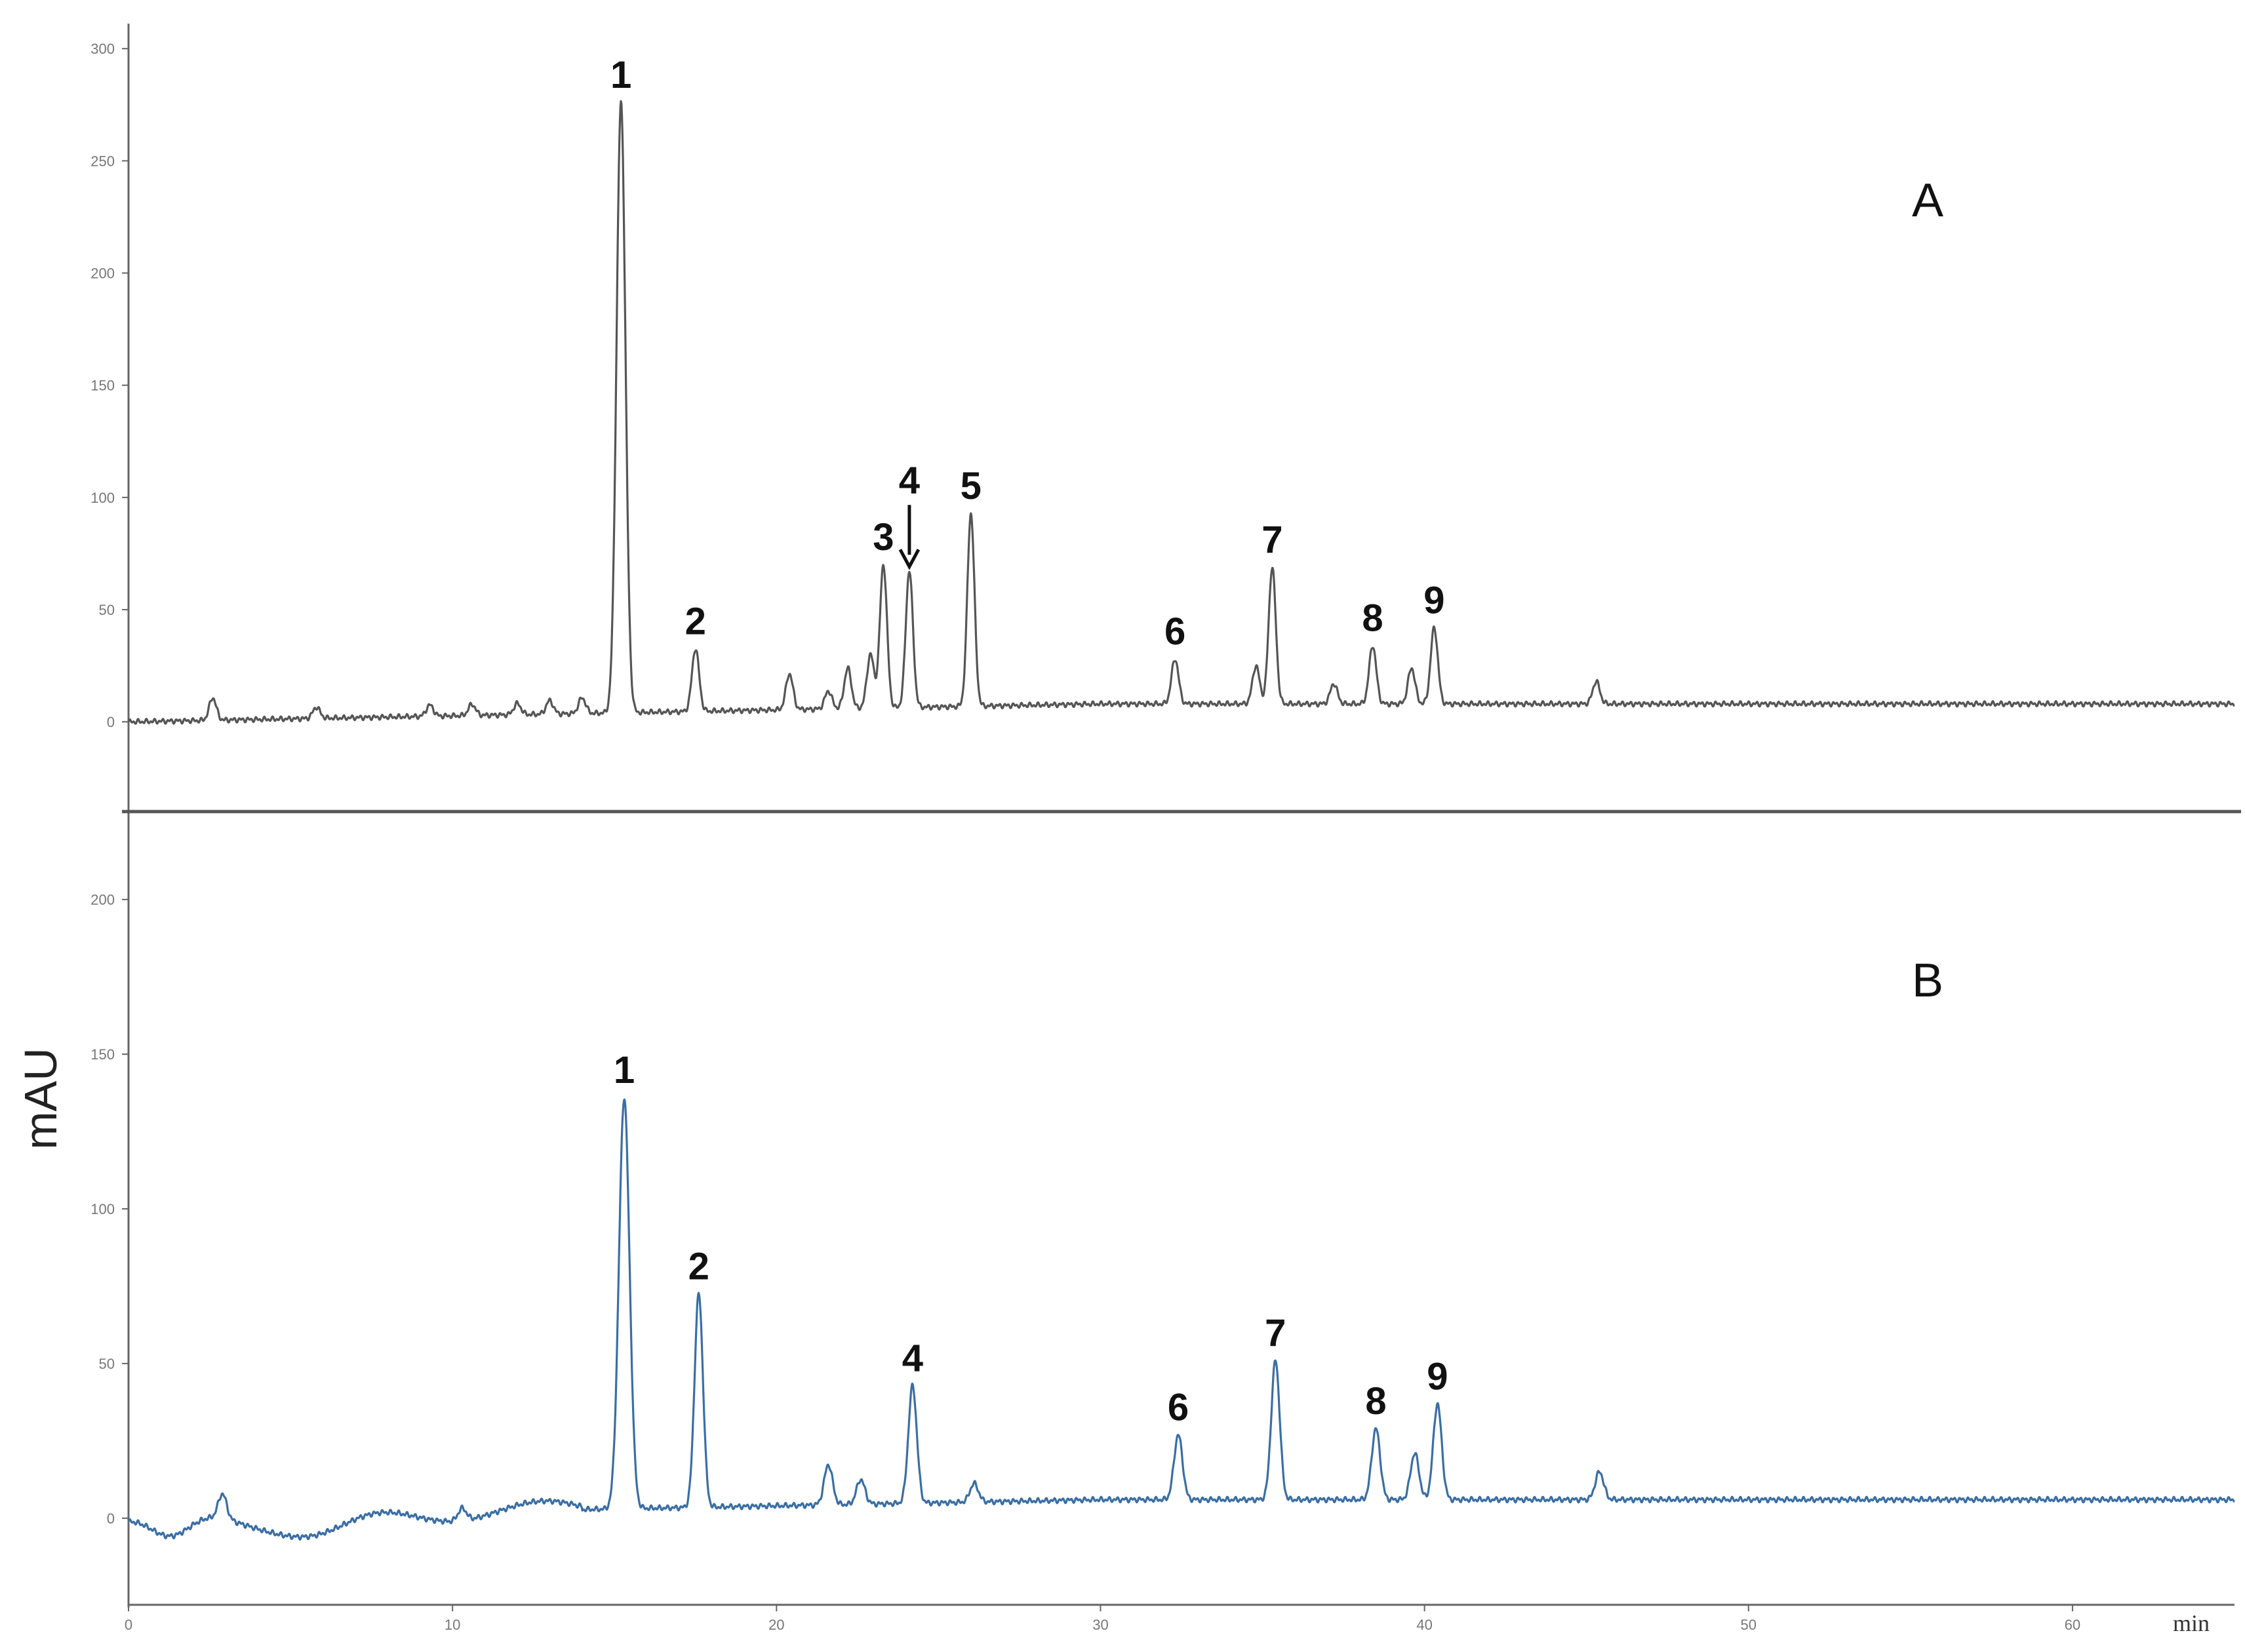 This screenshot has width=2245, height=1652. I want to click on panel-label: B, so click(1927, 980).